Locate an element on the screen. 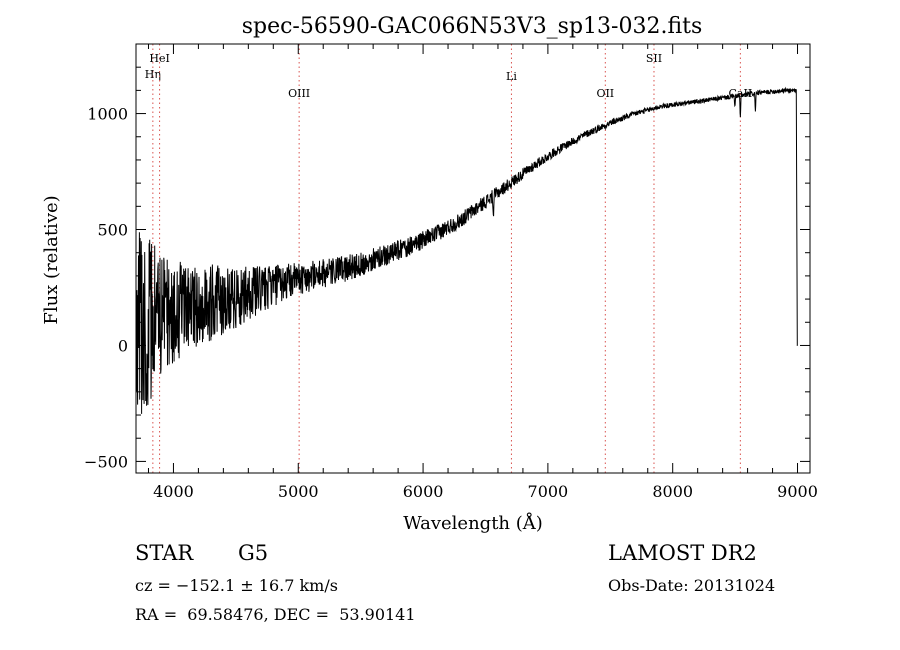 This screenshot has width=900, height=650. spectral-line-oii-label: OII is located at coordinates (605, 93).